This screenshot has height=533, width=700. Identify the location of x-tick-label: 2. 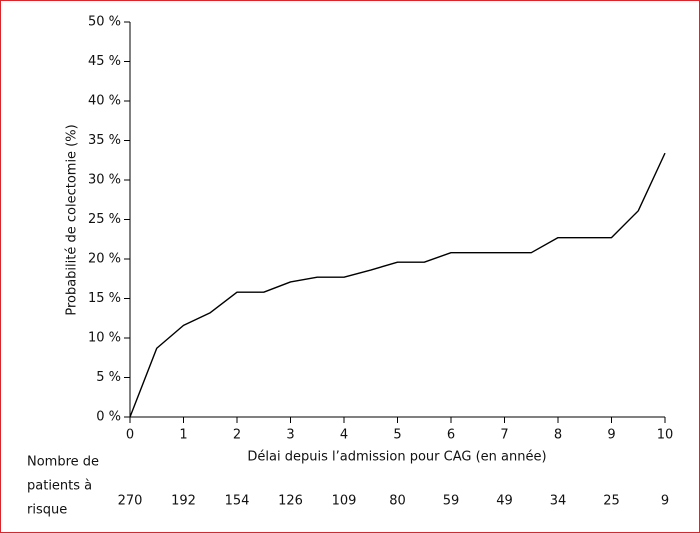
(237, 435).